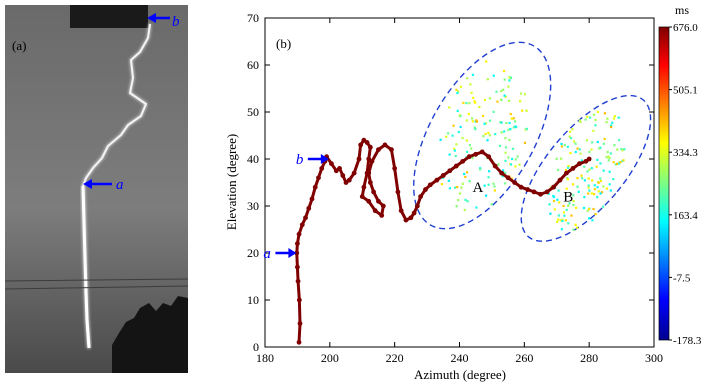  What do you see at coordinates (685, 216) in the screenshot?
I see `colorbar-tick-label: 163.4` at bounding box center [685, 216].